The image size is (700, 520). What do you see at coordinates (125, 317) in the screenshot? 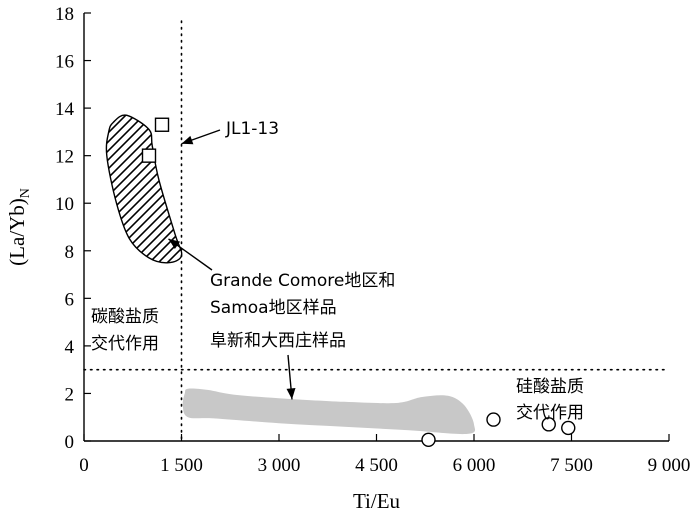
I see `annotation-carbonate-1: 碳酸盐质` at bounding box center [125, 317].